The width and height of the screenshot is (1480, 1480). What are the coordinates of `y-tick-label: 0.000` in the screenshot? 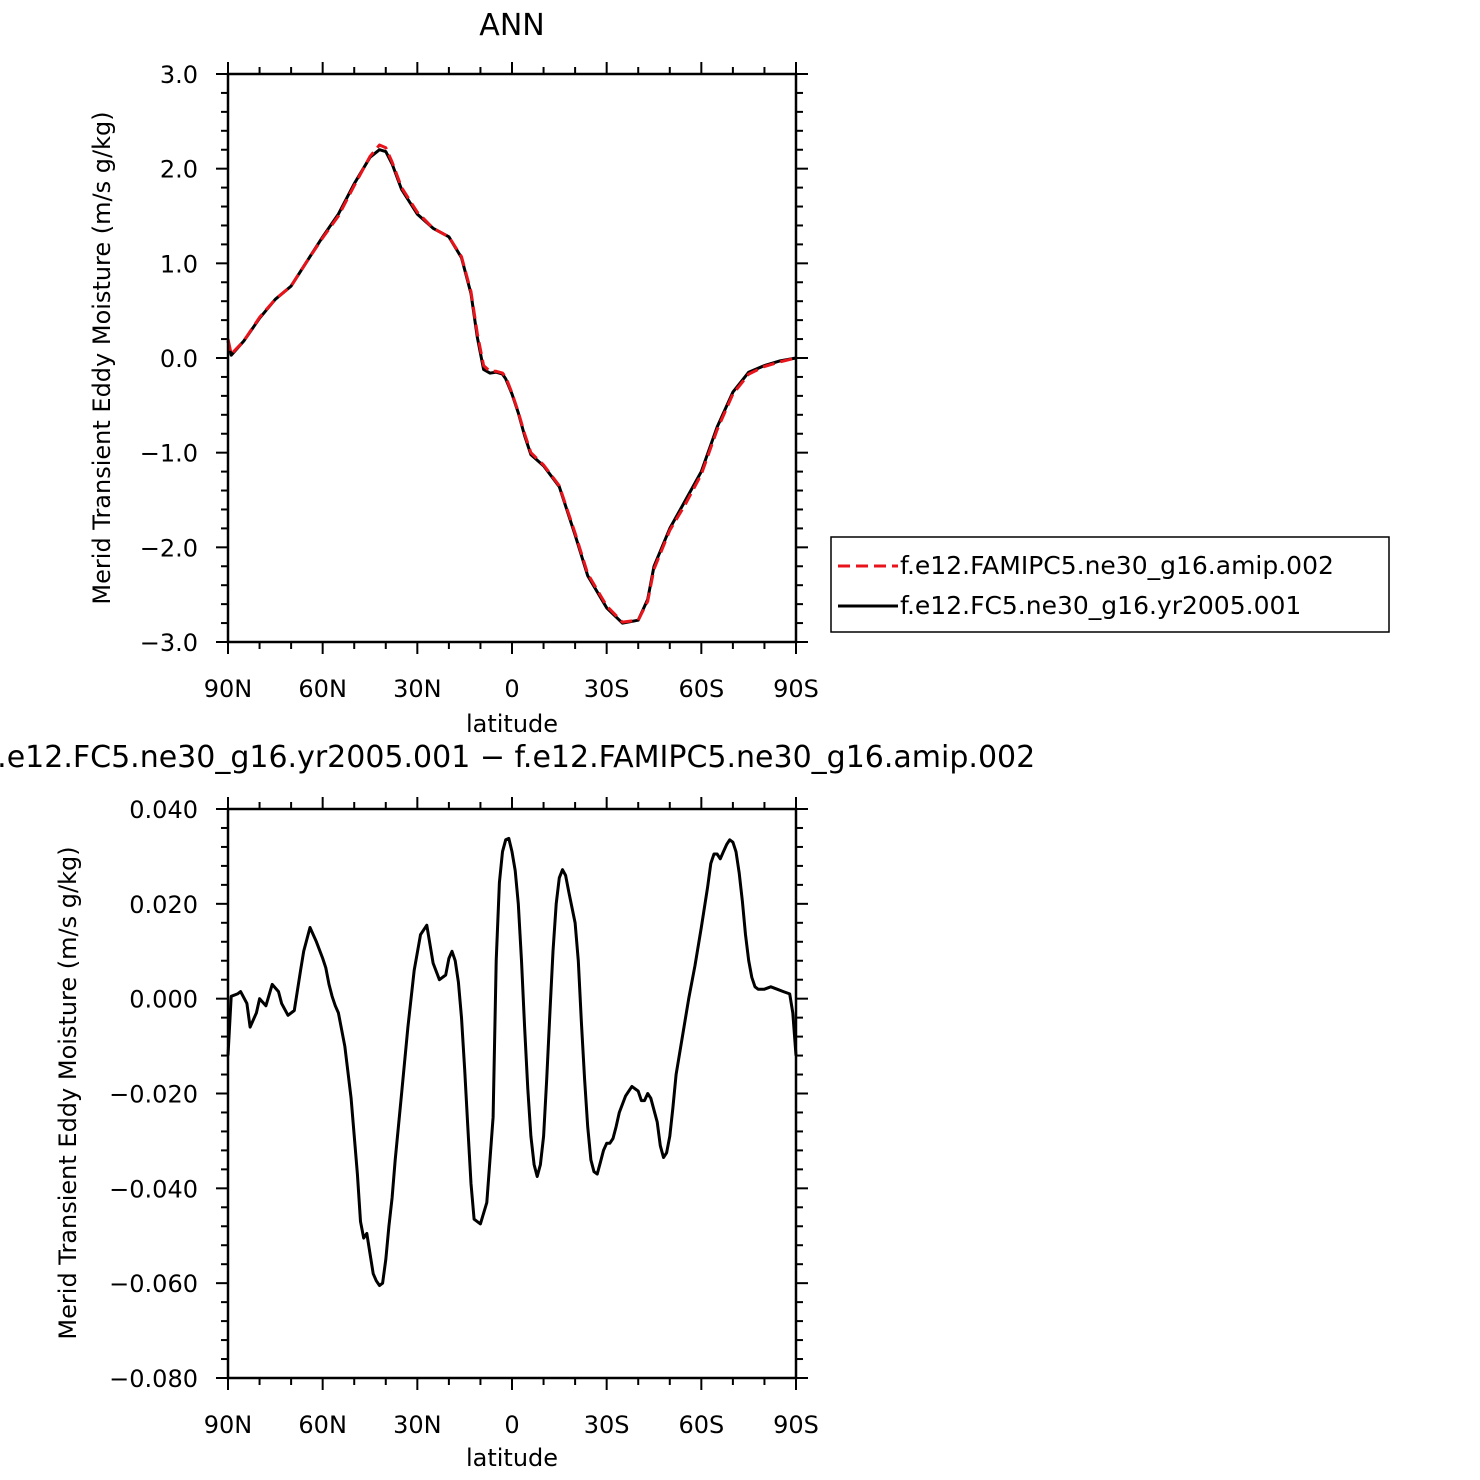 It's located at (163, 1000).